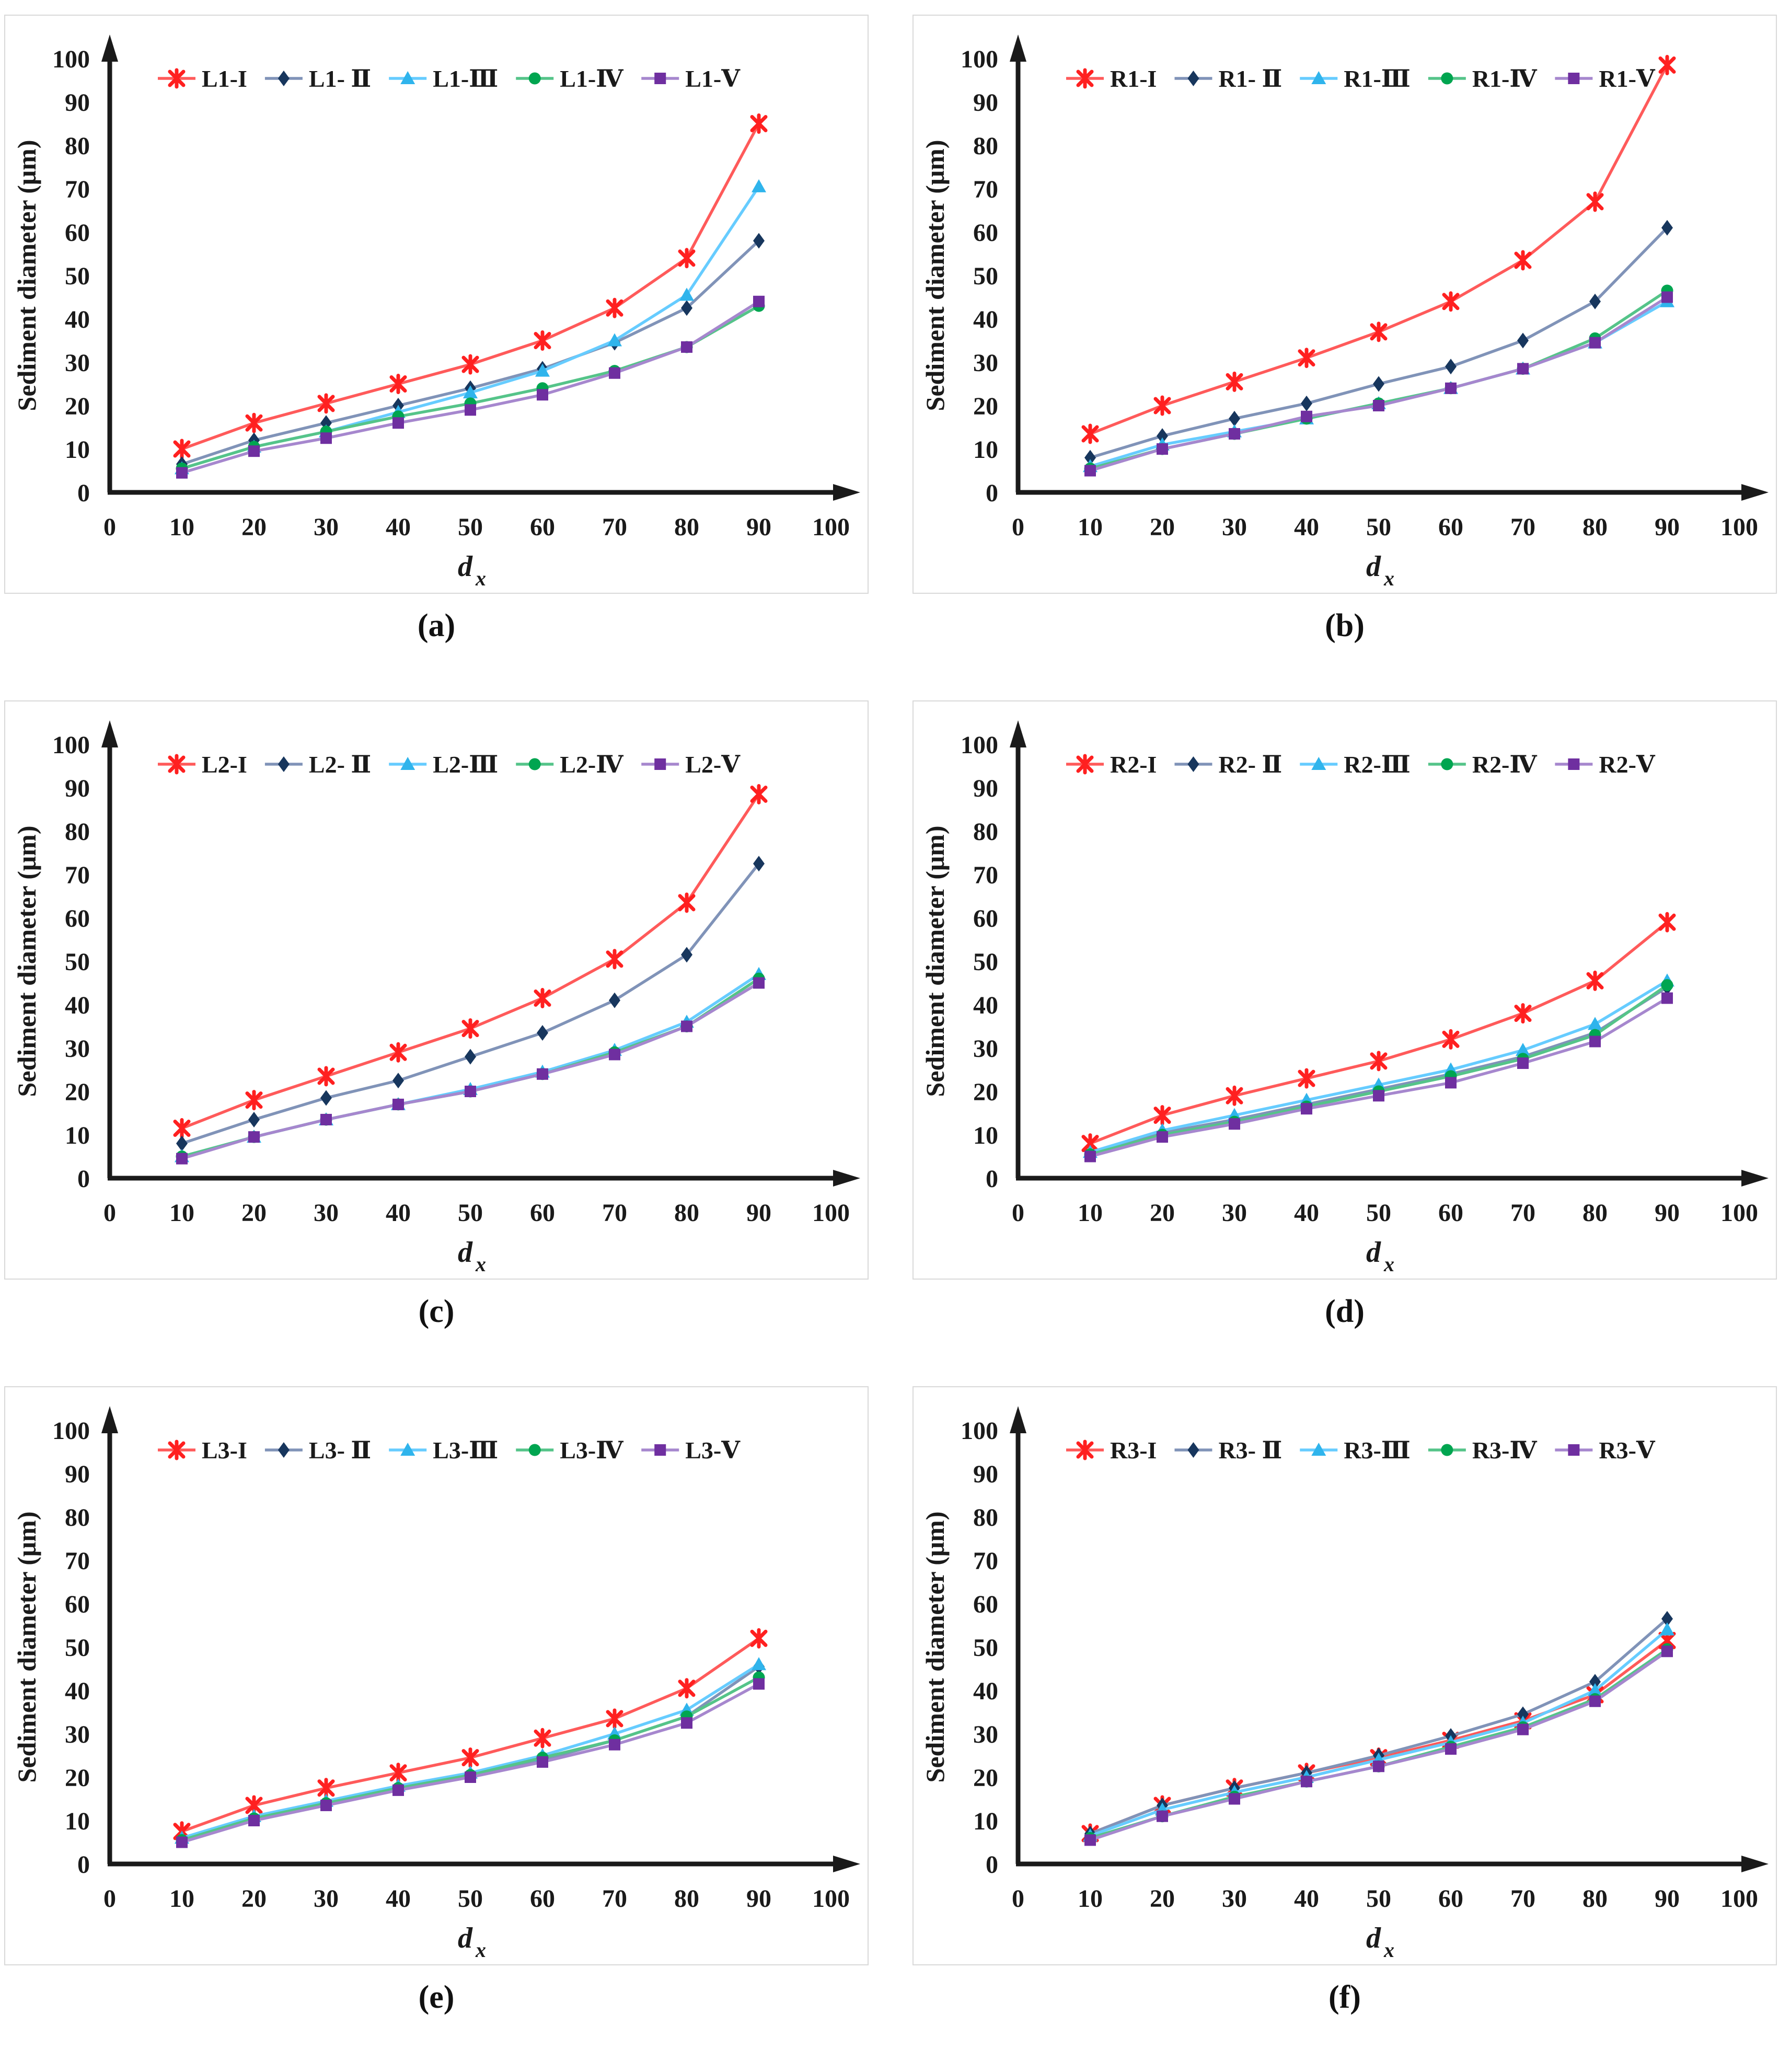  I want to click on legend-label-II: R1- Ⅱ, so click(1250, 79).